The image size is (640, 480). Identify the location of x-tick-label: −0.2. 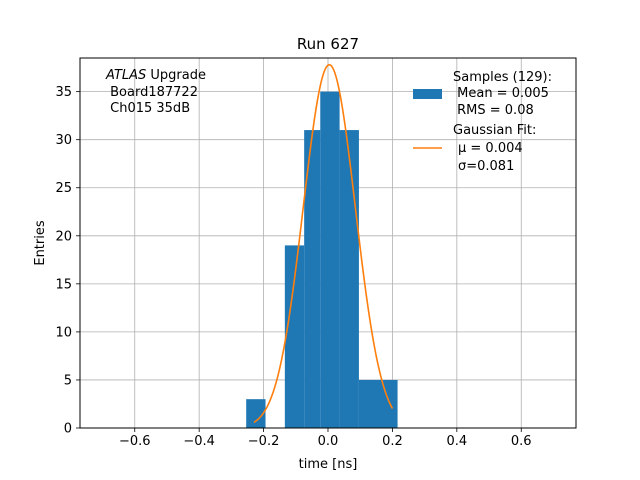
(264, 441).